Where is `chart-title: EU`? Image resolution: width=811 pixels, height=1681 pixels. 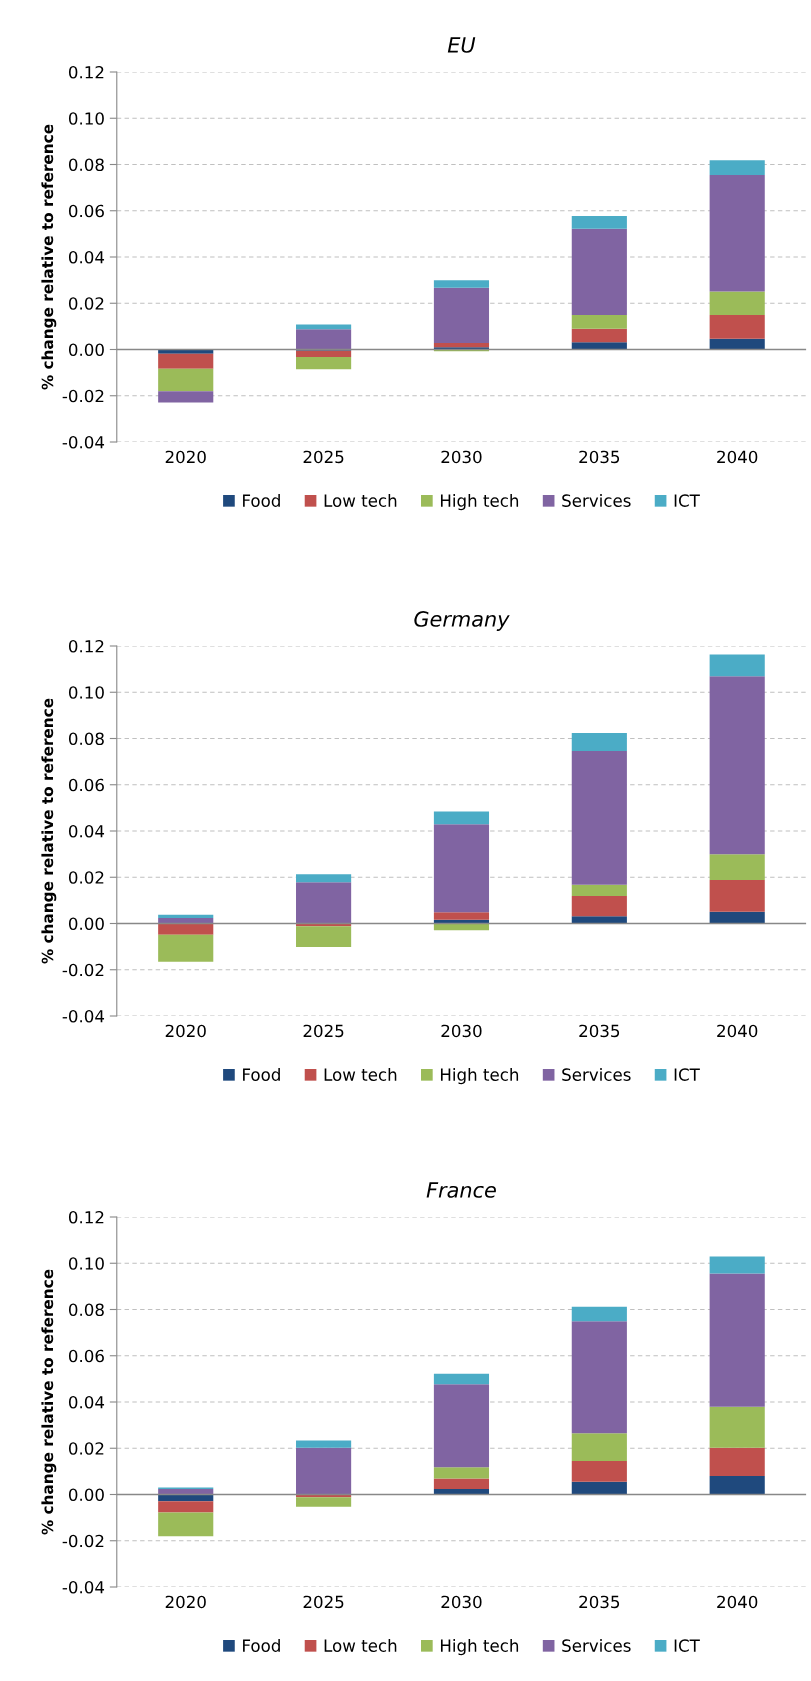 chart-title: EU is located at coordinates (461, 45).